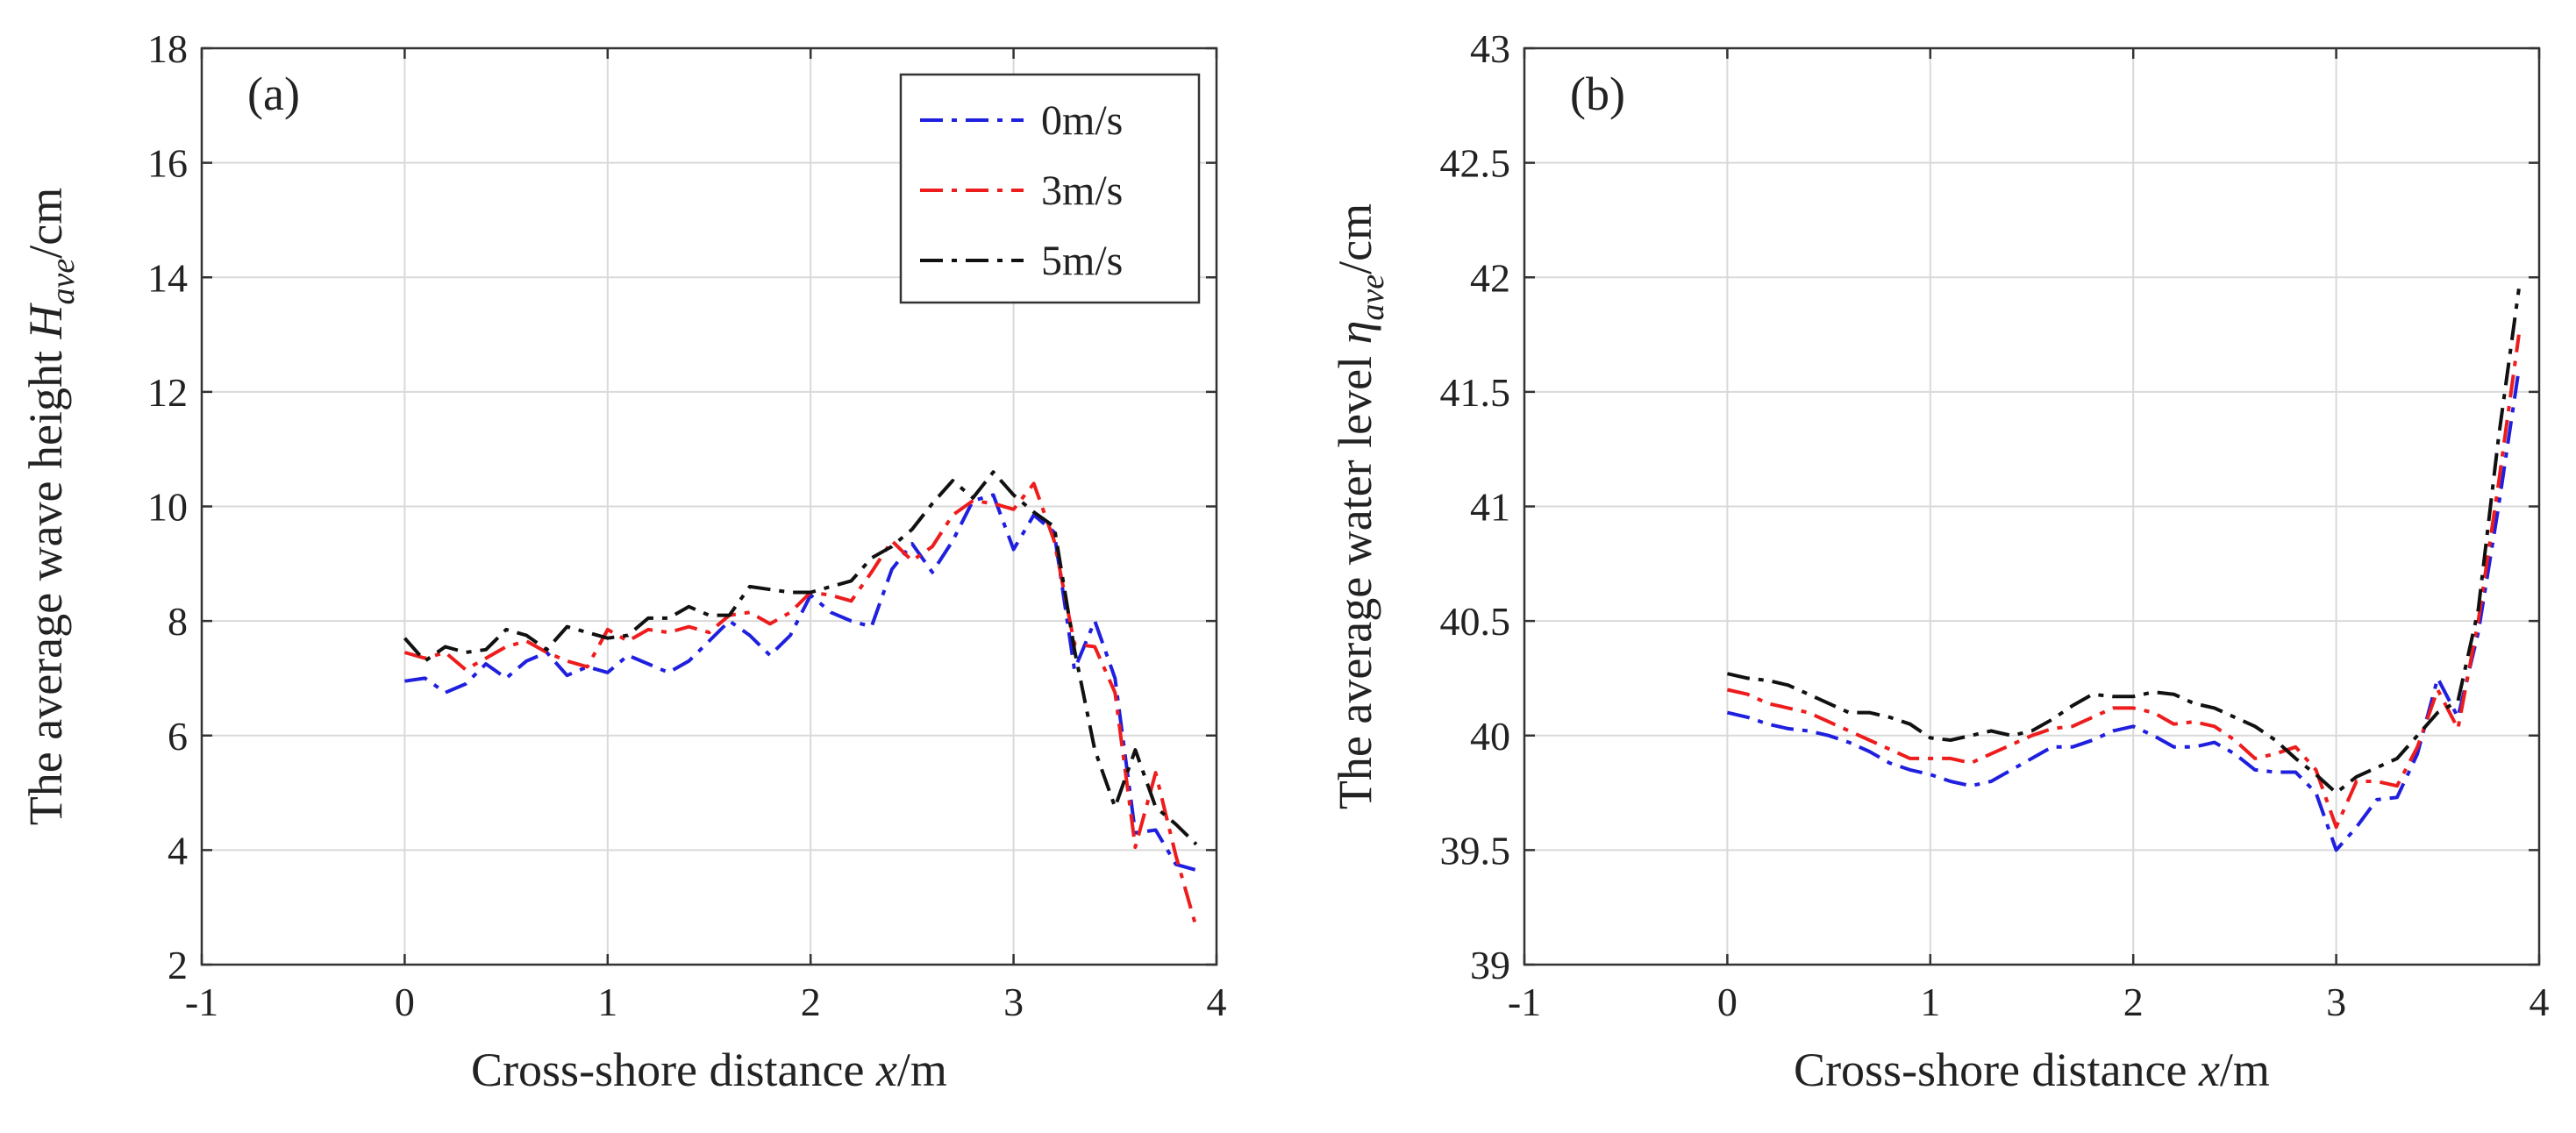 This screenshot has height=1133, width=2576. I want to click on y-tick-label: 40, so click(1490, 736).